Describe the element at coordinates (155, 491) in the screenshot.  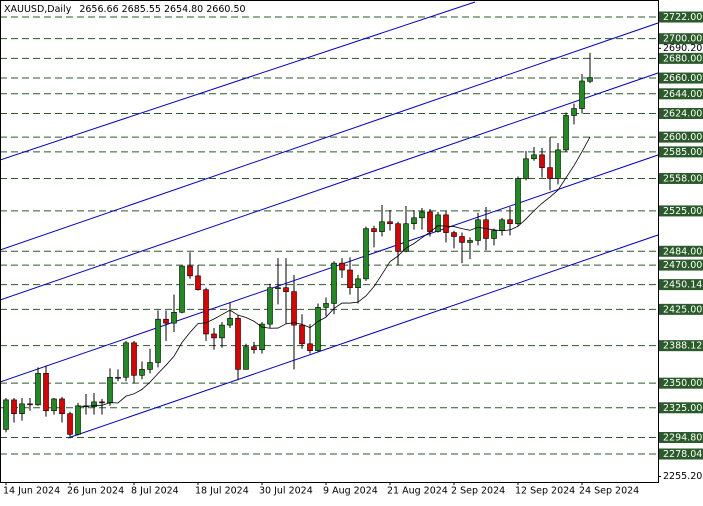
I see `x-tick-label: 8 Jul 2024` at that location.